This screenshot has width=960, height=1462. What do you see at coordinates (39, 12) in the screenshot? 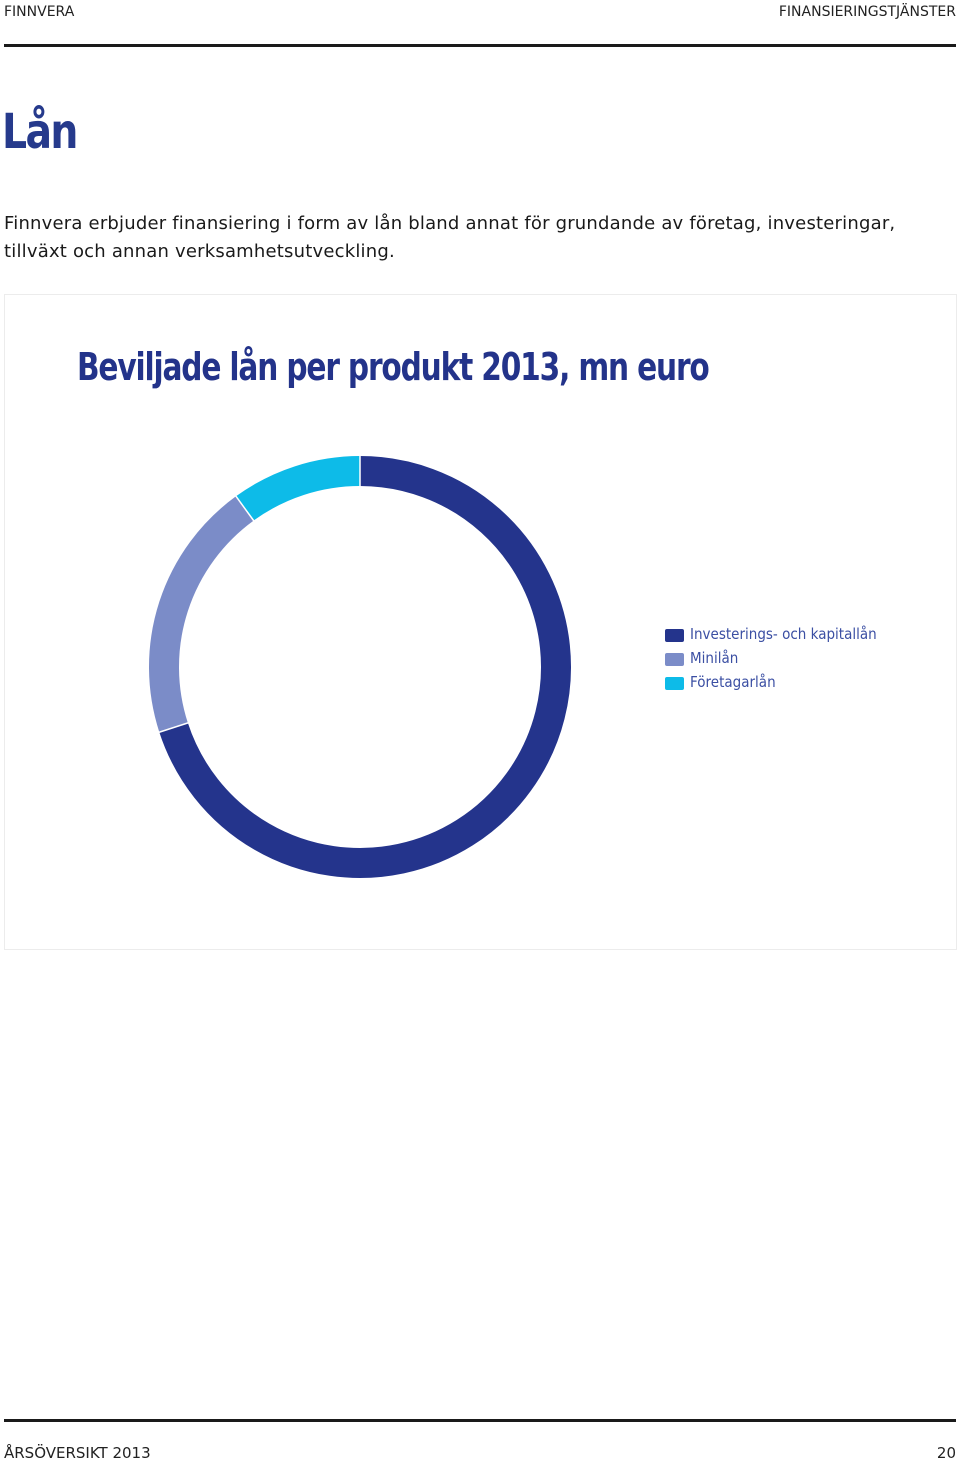
I see `header-brand: FINNVERA` at bounding box center [39, 12].